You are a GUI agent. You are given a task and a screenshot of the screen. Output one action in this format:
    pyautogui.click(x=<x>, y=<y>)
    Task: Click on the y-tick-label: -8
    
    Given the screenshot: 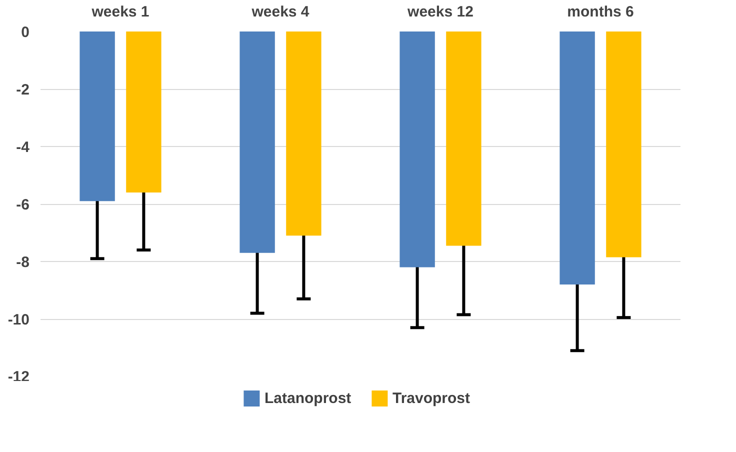 What is the action you would take?
    pyautogui.click(x=23, y=262)
    